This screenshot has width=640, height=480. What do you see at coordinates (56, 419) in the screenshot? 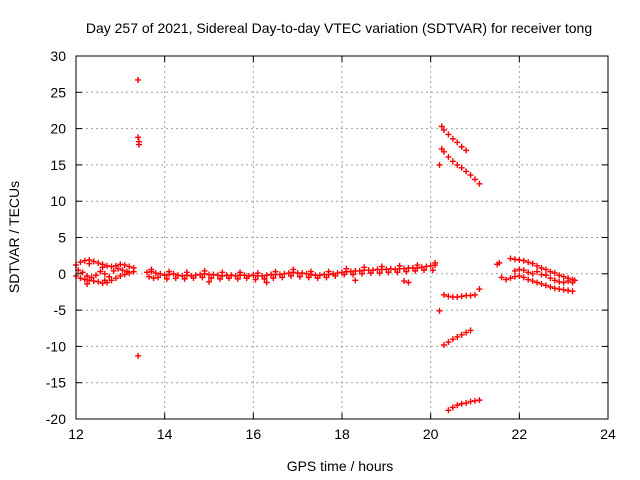
I see `y-tick-label: -20` at bounding box center [56, 419].